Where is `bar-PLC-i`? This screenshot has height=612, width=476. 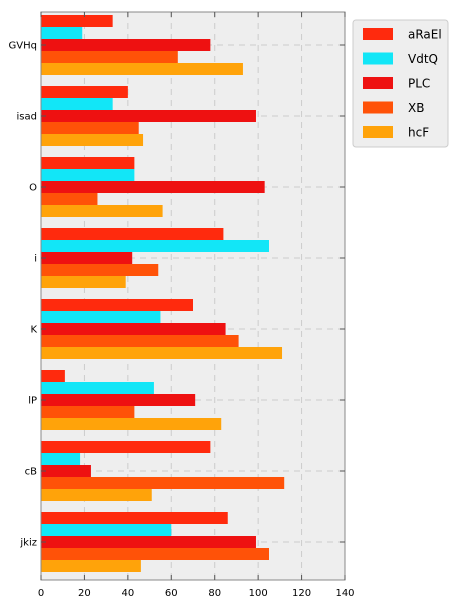
bar-PLC-i is located at coordinates (87, 258).